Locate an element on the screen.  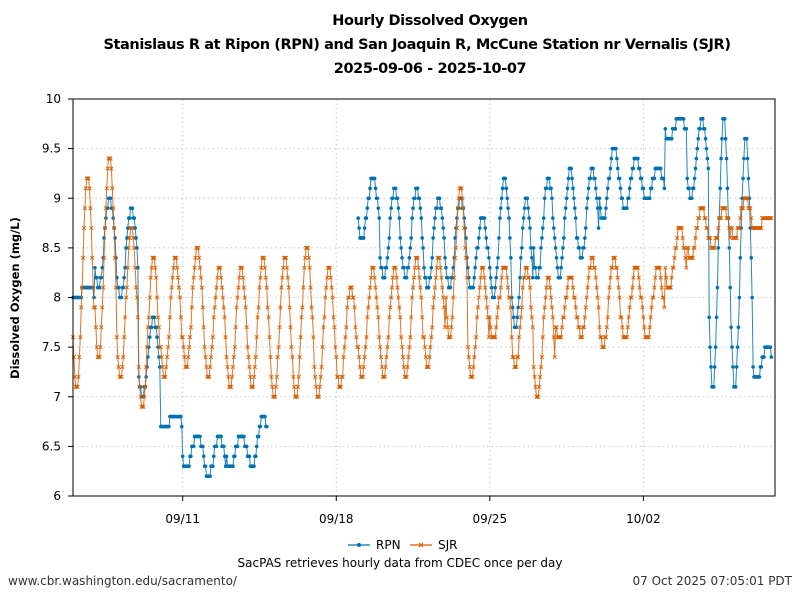
y-axis-label: Dissolved Oxygen (mg/L) is located at coordinates (15, 298).